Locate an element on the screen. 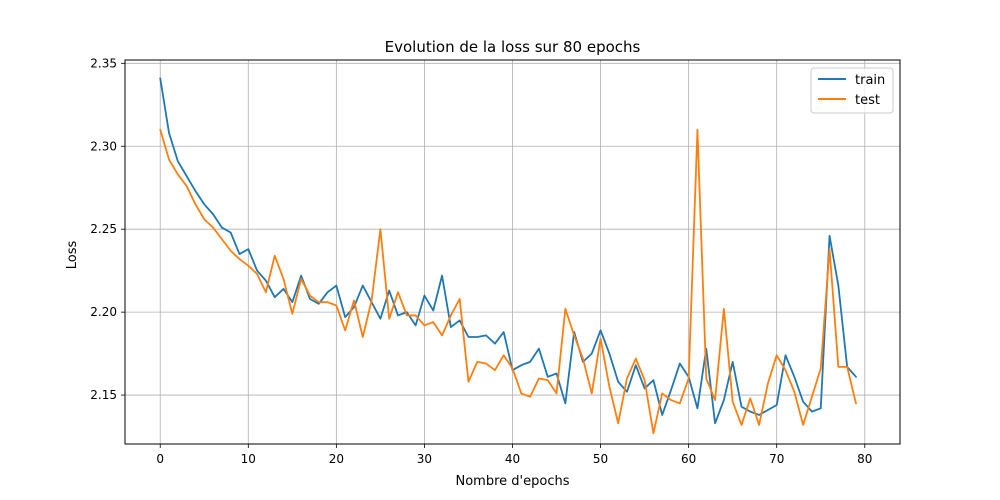  chart-title: Evolution de la loss sur 80 epochs is located at coordinates (513, 47).